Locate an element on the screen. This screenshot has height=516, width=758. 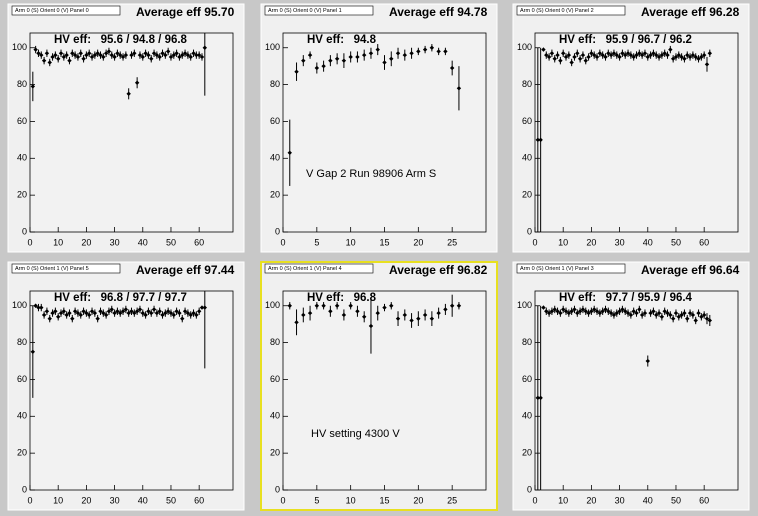
stat-label: Average eff 96.28 is located at coordinates (690, 12).